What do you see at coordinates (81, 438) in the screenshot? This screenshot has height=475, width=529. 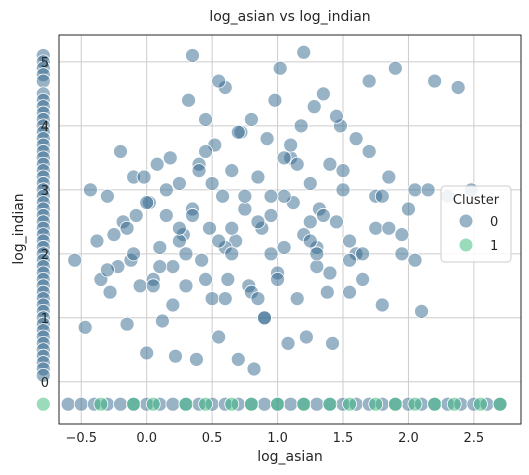 I see `x-tick-label: −0.5` at bounding box center [81, 438].